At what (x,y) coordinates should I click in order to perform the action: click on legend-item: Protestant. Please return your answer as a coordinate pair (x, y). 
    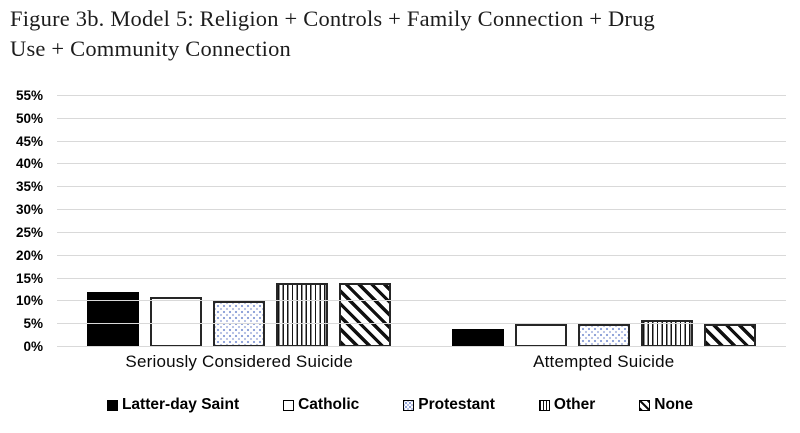
    Looking at the image, I should click on (449, 405).